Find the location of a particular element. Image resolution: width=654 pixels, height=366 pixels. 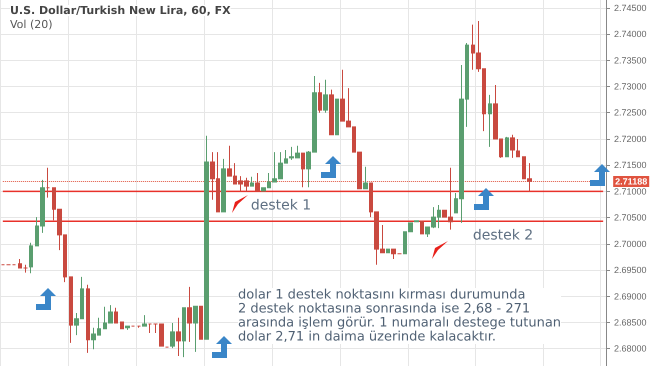

text: Vol (20) is located at coordinates (31, 24).